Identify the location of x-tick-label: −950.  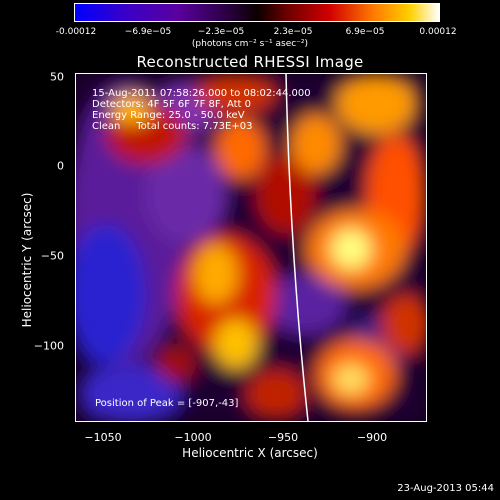
(283, 437).